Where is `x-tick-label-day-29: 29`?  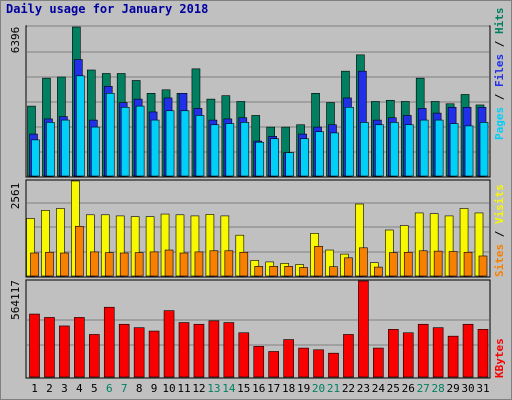
x-tick-label-day-29: 29 is located at coordinates (452, 388).